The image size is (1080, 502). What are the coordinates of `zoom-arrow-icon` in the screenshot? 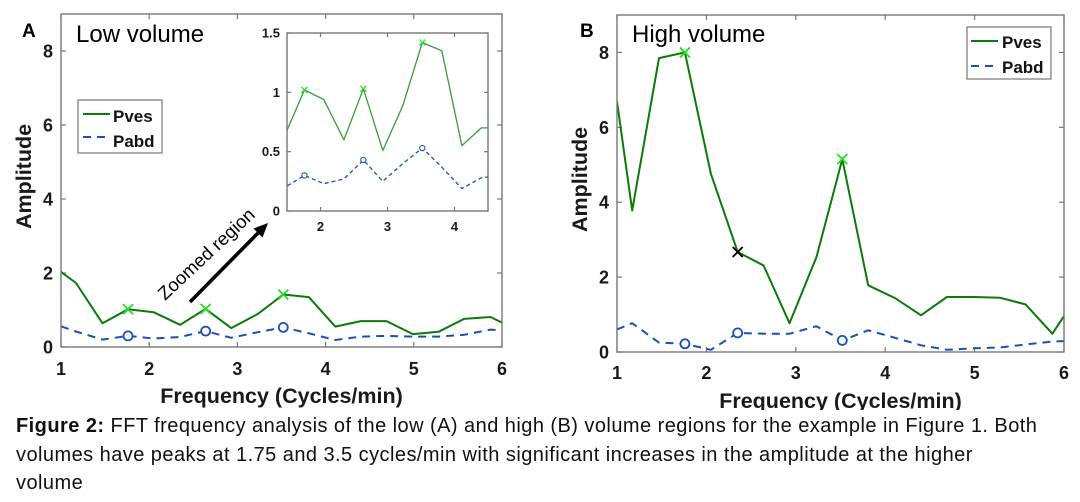 It's located at (224, 267).